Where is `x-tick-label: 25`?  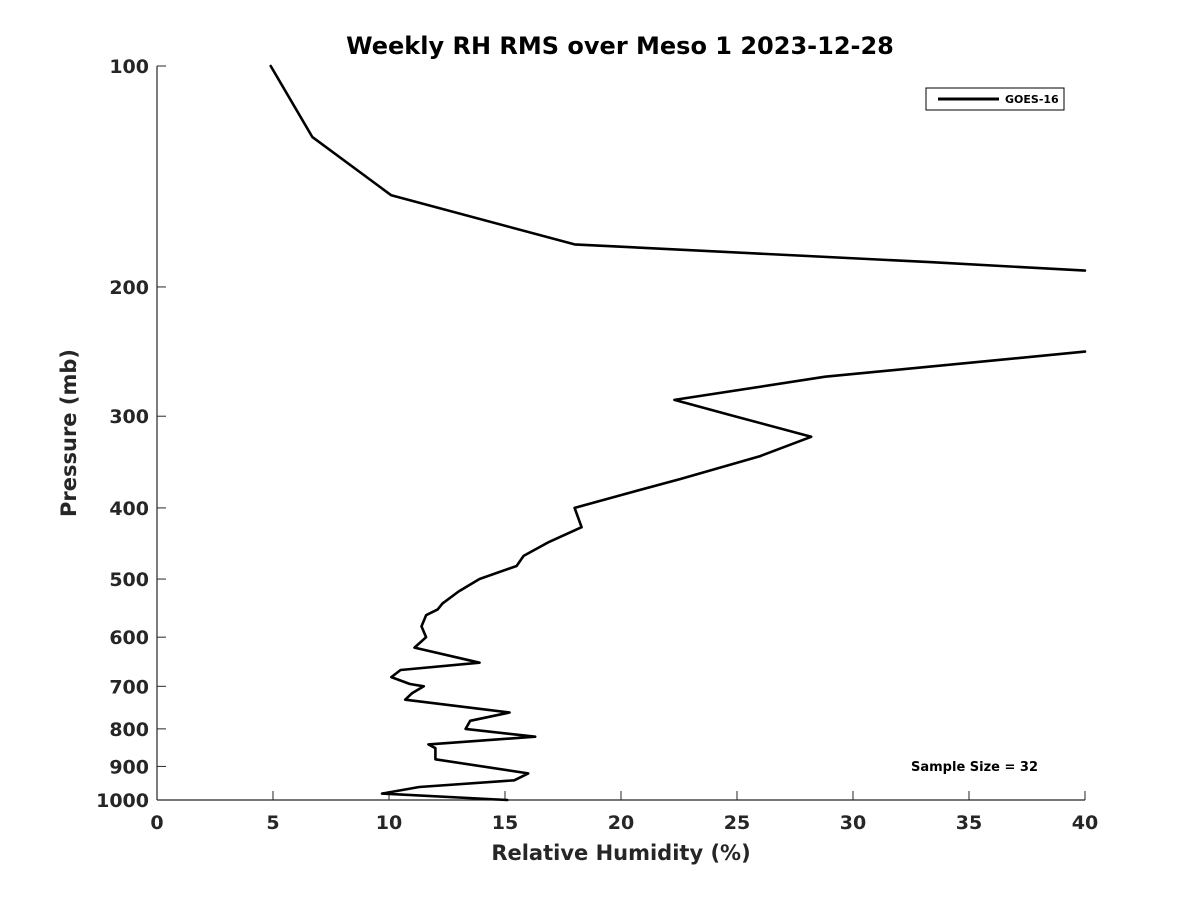
x-tick-label: 25 is located at coordinates (737, 823).